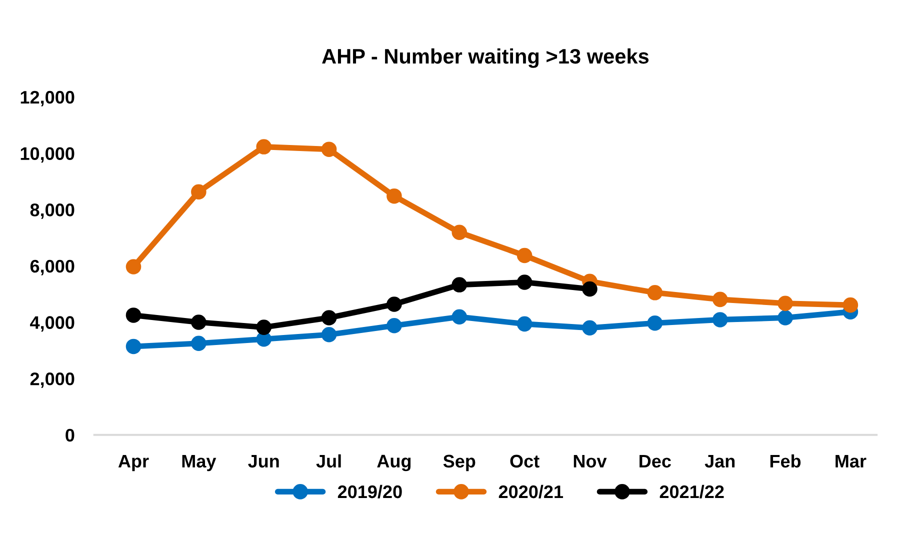  I want to click on x-tick-label: Aug, so click(394, 463).